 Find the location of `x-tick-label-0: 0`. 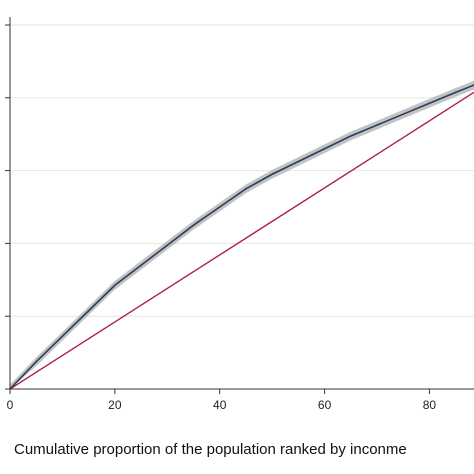

x-tick-label-0: 0 is located at coordinates (10, 405).